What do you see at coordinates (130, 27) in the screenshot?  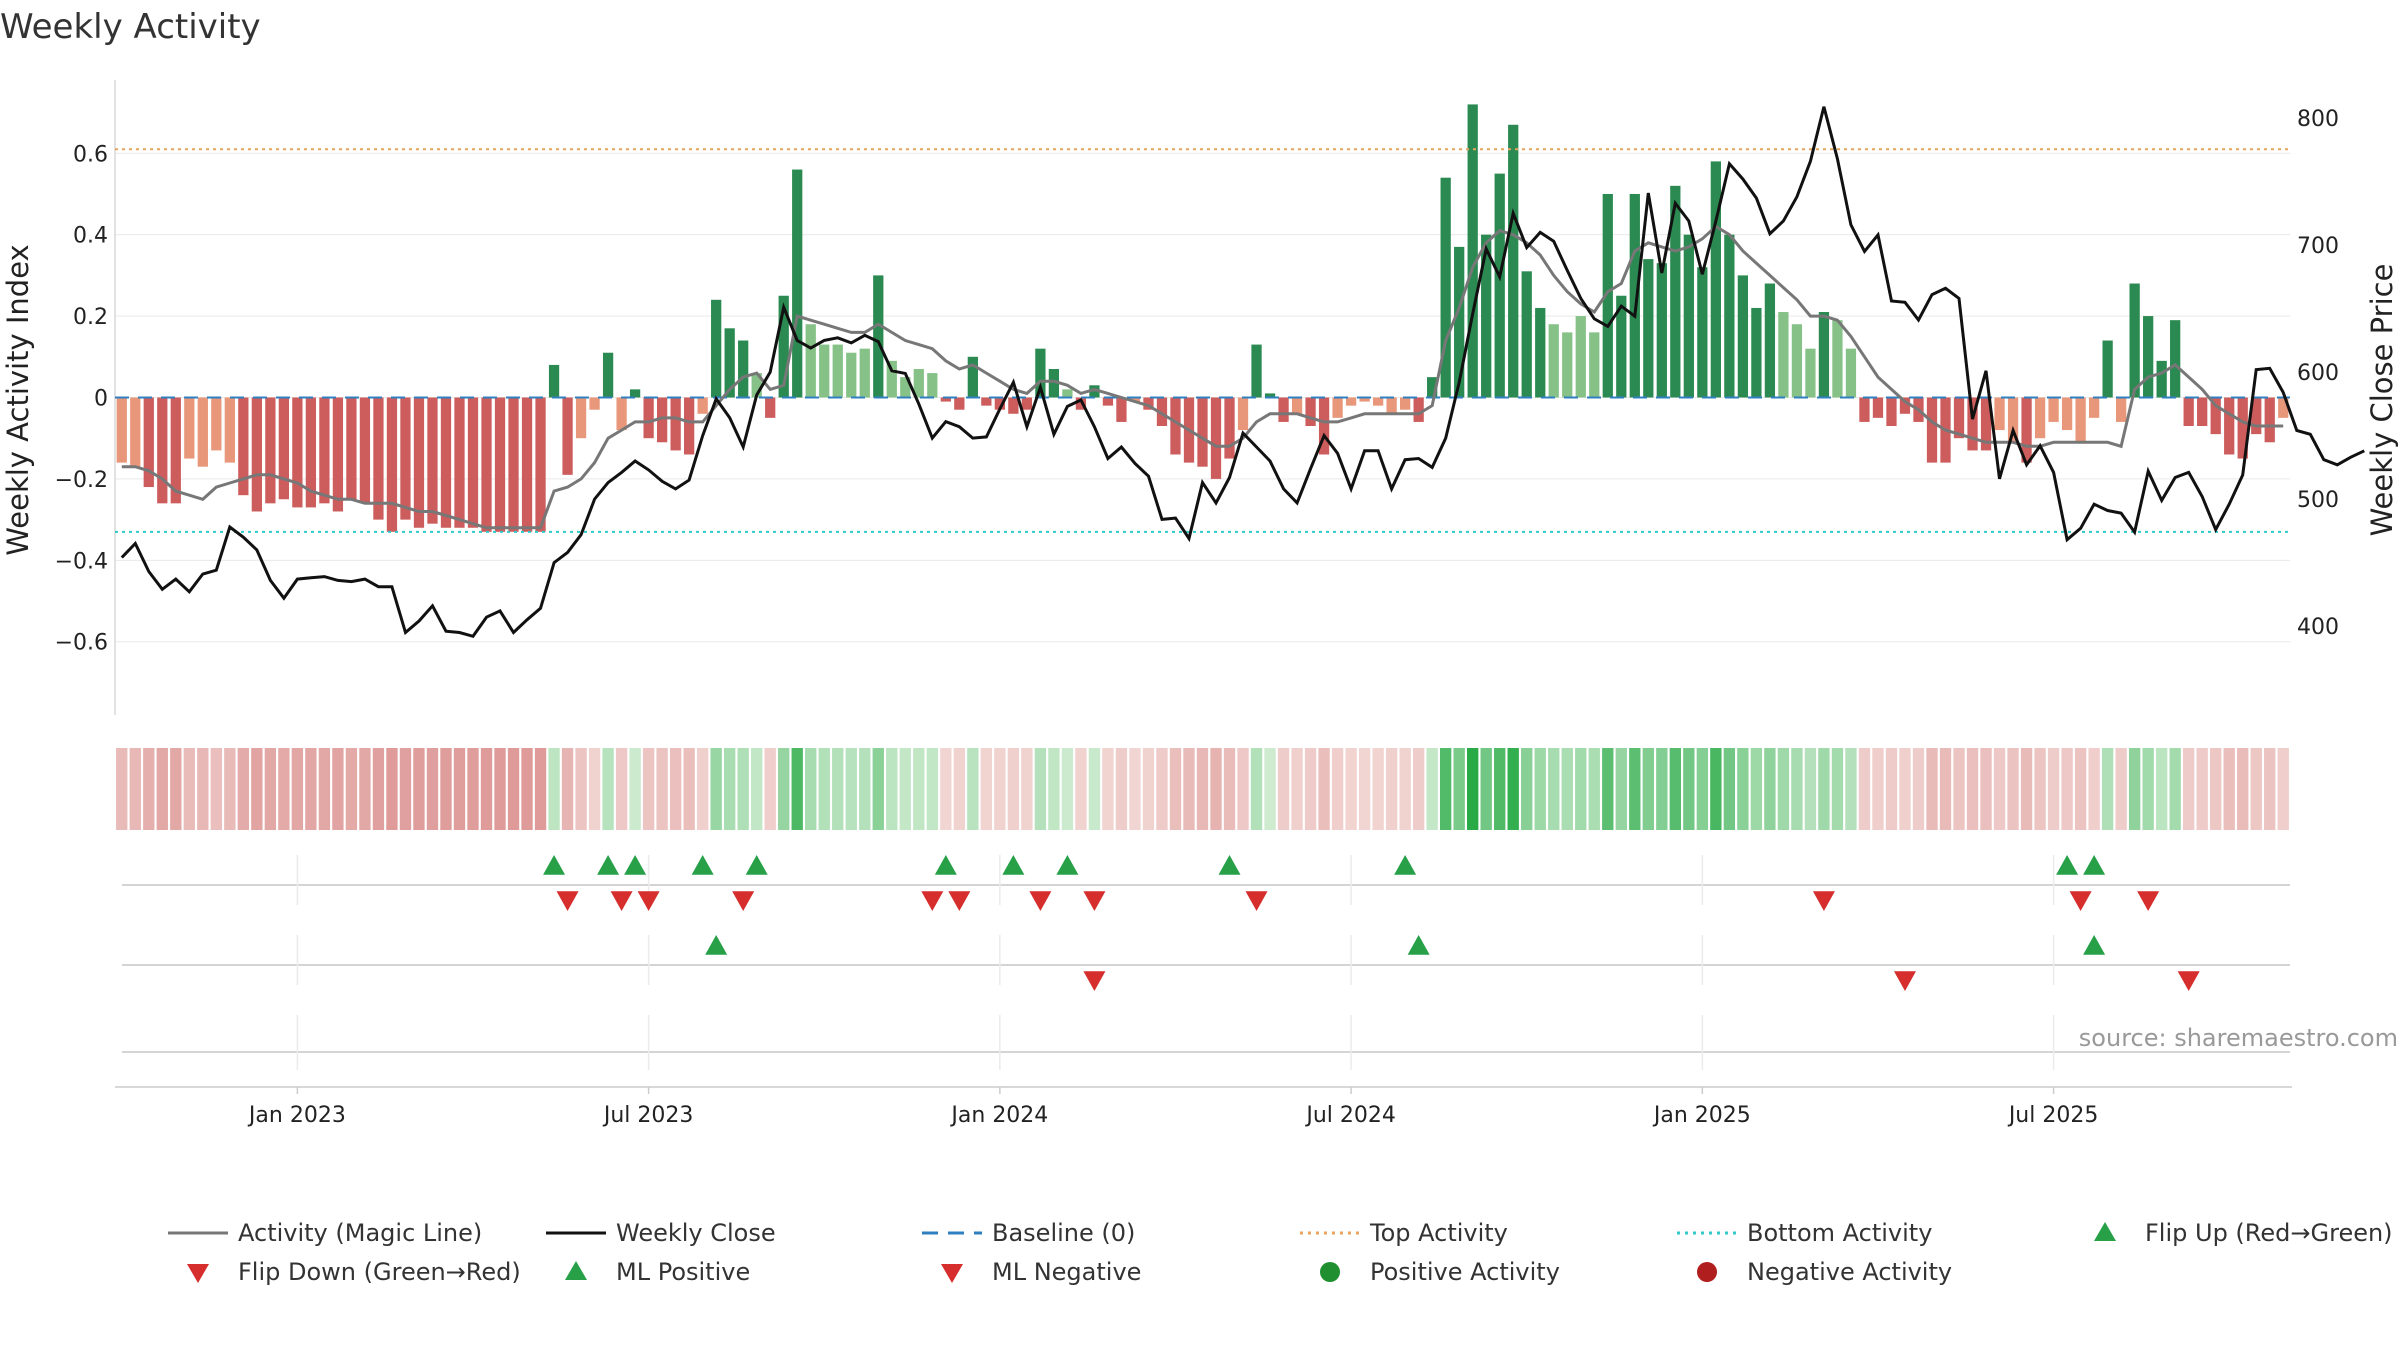 I see `chart-title: Weekly Activity` at bounding box center [130, 27].